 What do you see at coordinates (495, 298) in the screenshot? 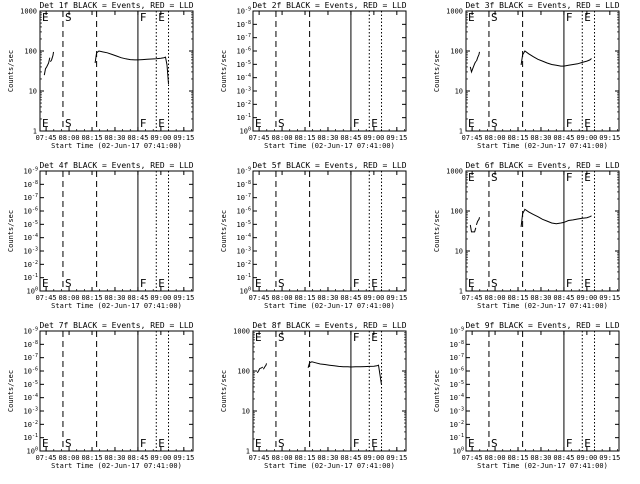
I see `x-tick-label: 08:00` at bounding box center [495, 298].